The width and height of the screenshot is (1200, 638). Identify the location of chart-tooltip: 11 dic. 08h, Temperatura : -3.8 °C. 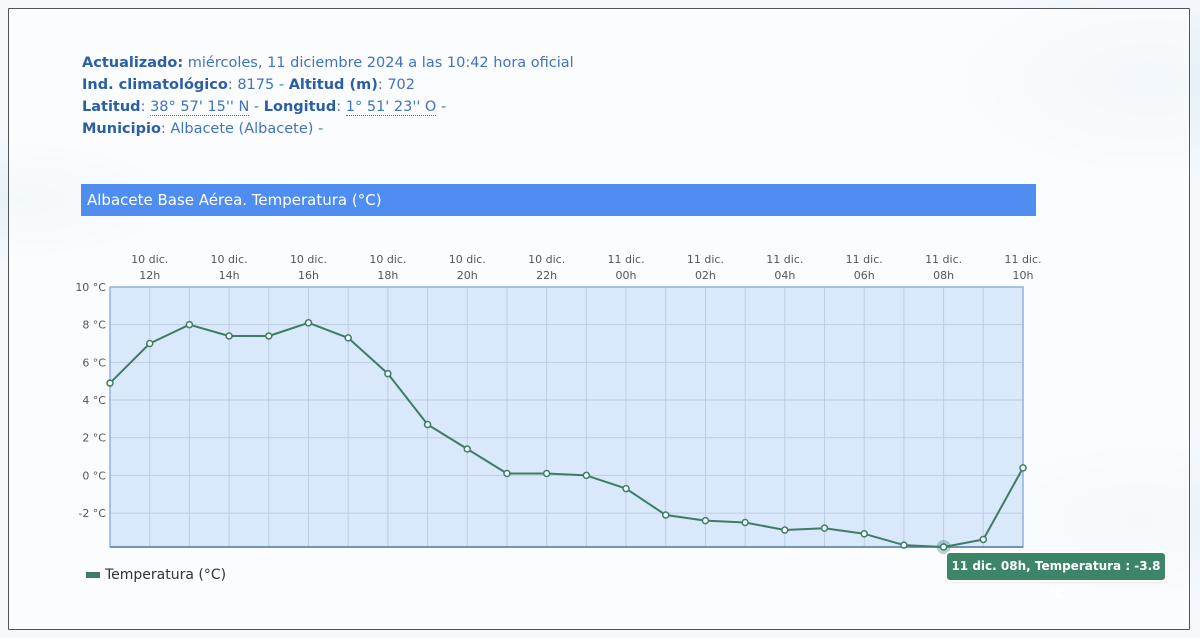
(1056, 576).